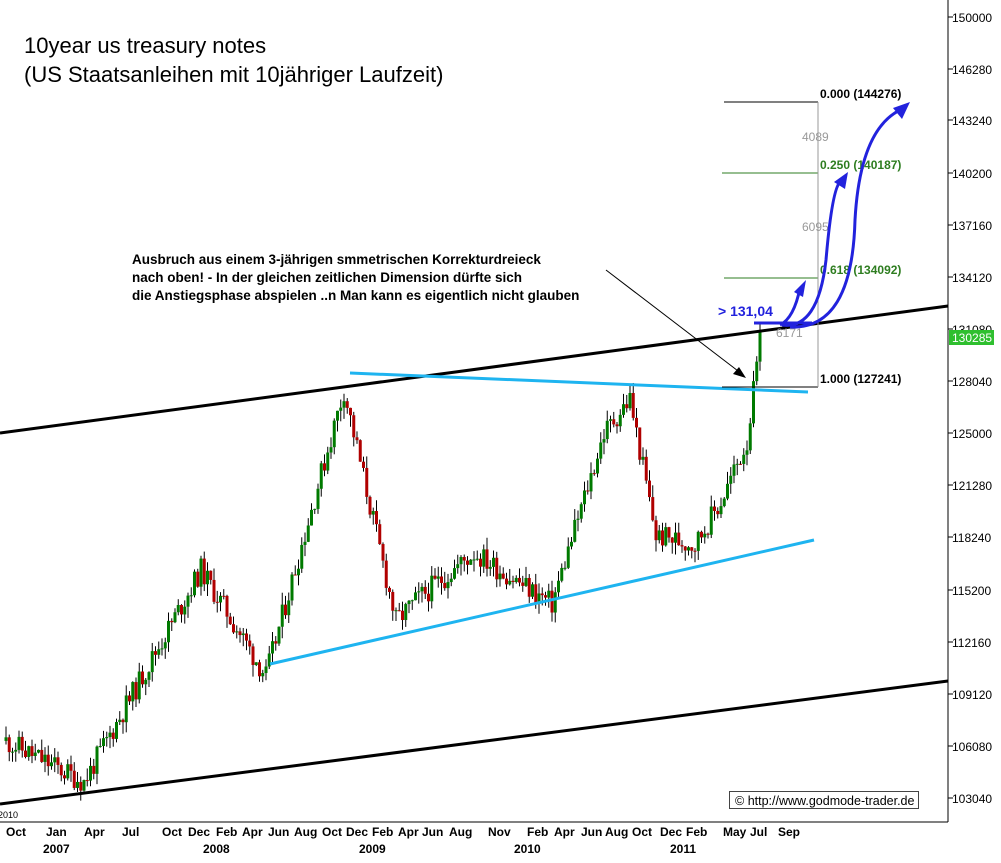 This screenshot has width=1001, height=863. I want to click on fib-ratio: 0.618, so click(835, 270).